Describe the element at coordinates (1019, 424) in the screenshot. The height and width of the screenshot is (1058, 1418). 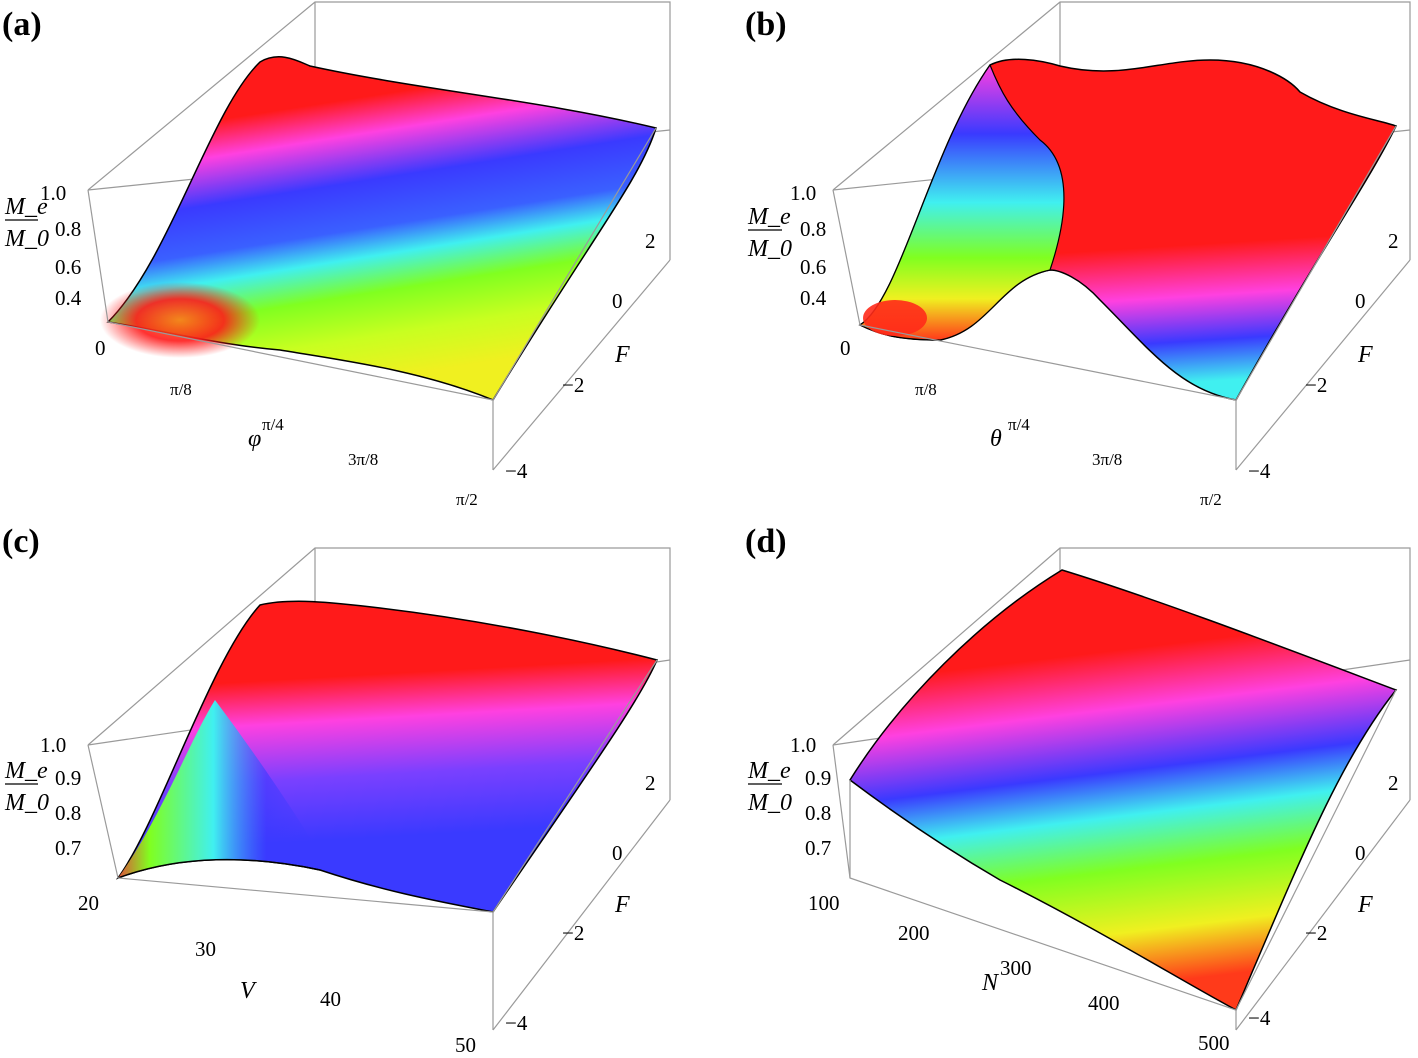
I see `panel-b-x-tick-2: π/4` at that location.